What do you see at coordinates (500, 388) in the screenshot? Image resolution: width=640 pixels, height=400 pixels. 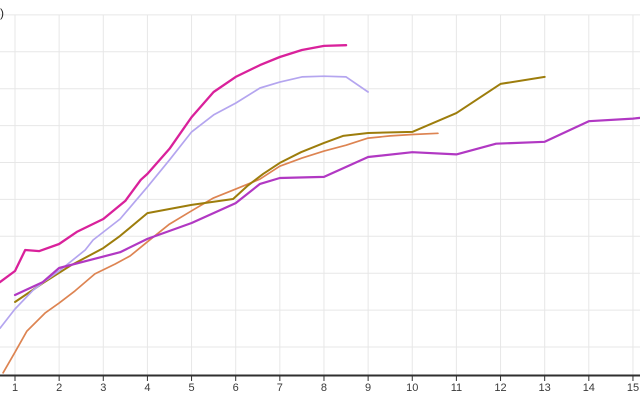 I see `x-tick-label: 12` at bounding box center [500, 388].